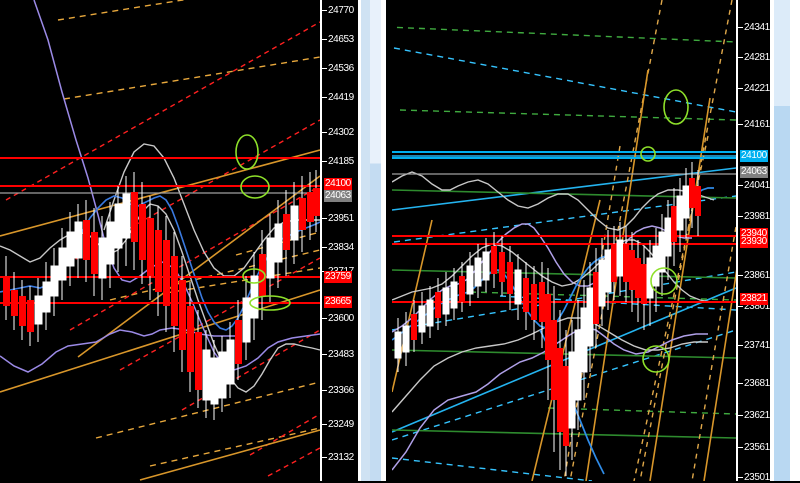 The width and height of the screenshot is (800, 483). Describe the element at coordinates (338, 277) in the screenshot. I see `price-tag-level: 23759` at that location.